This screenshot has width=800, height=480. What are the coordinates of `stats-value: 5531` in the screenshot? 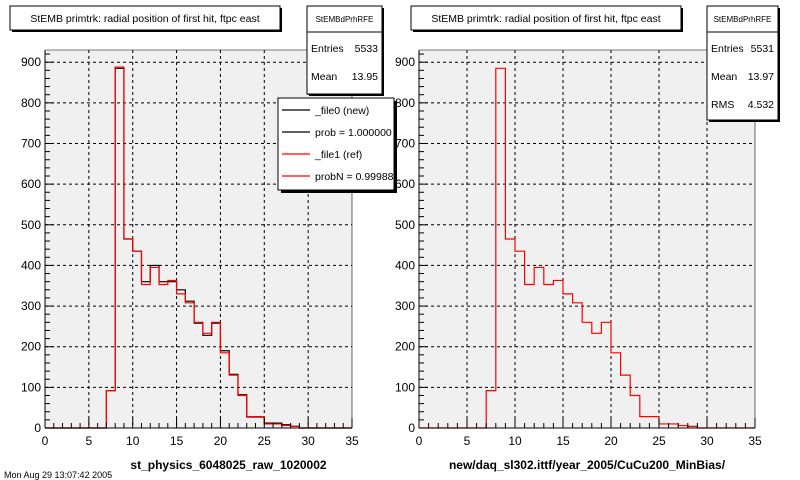 It's located at (763, 49).